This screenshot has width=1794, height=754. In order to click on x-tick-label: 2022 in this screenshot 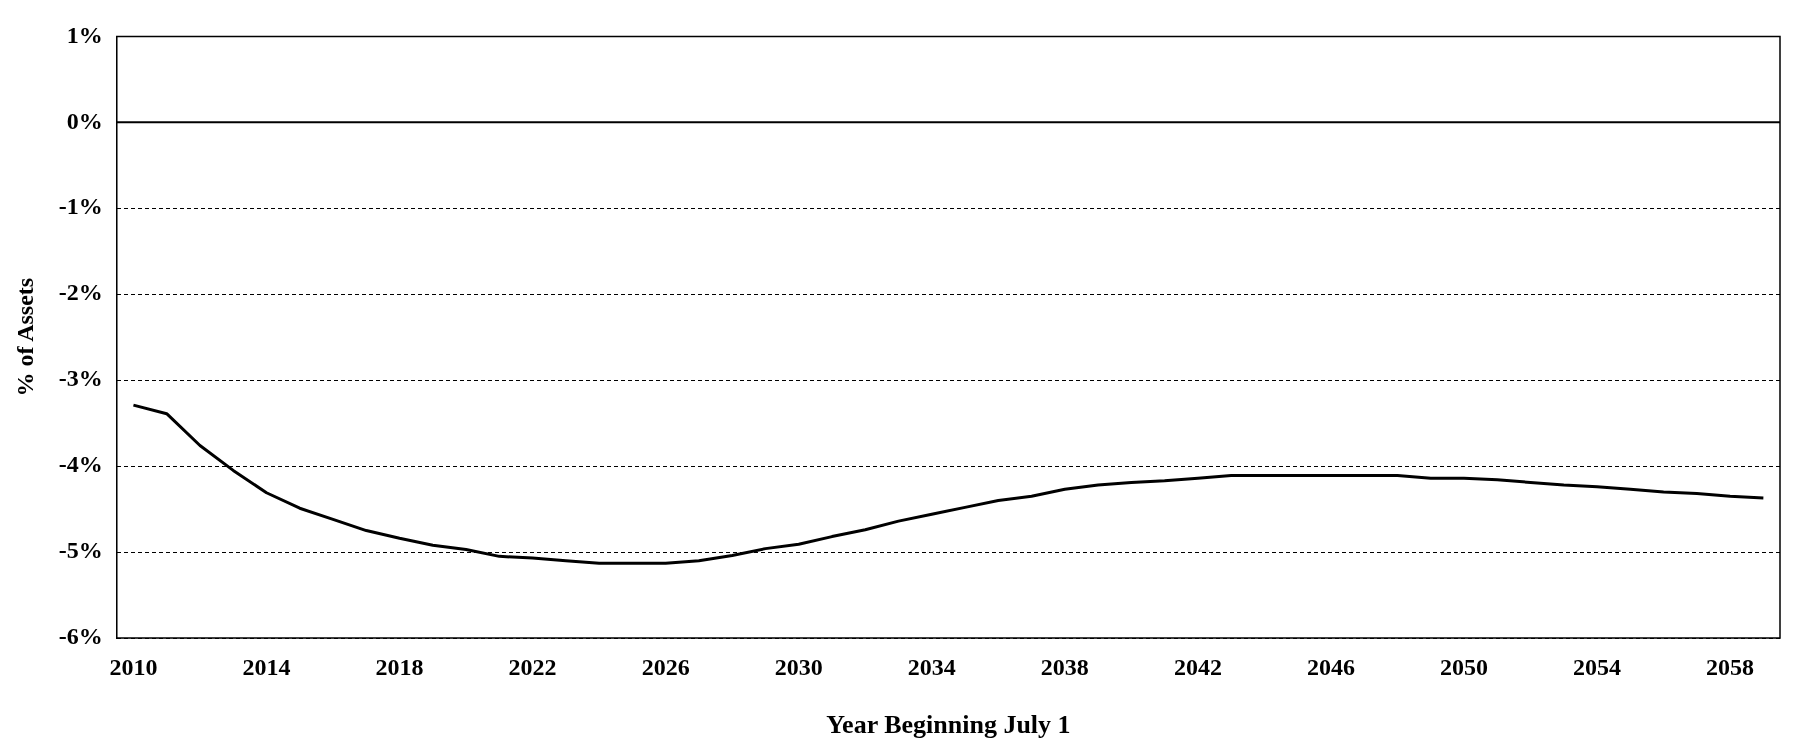, I will do `click(532, 666)`.